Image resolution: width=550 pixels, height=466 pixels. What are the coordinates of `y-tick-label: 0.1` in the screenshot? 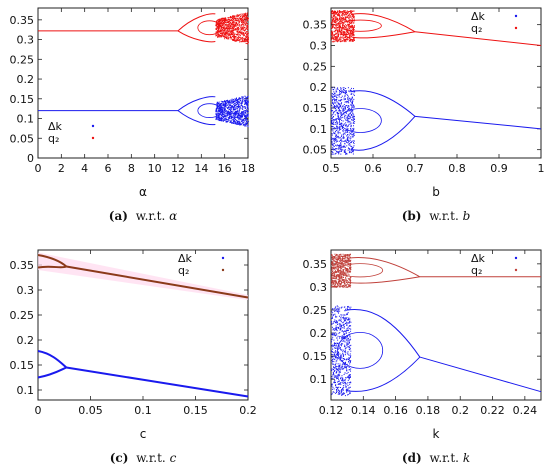 It's located at (26, 390).